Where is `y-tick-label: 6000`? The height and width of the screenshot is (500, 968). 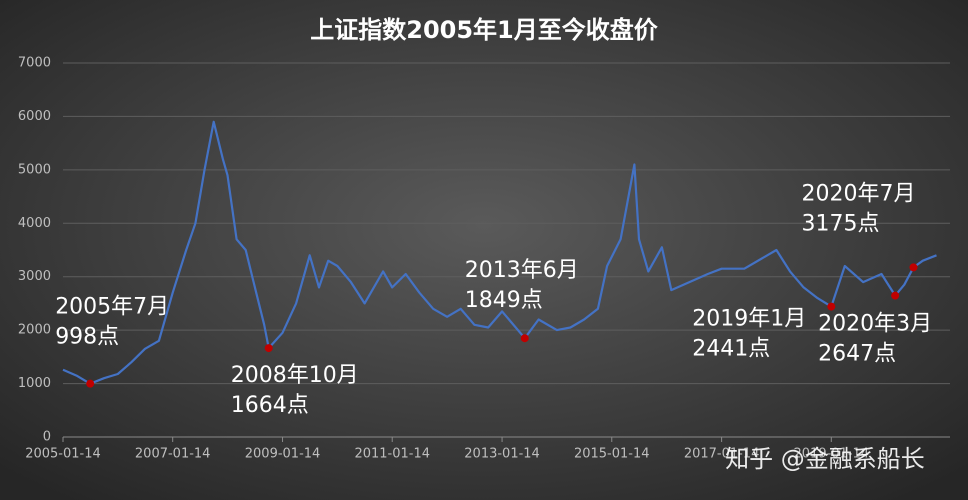 y-tick-label: 6000 is located at coordinates (34, 116).